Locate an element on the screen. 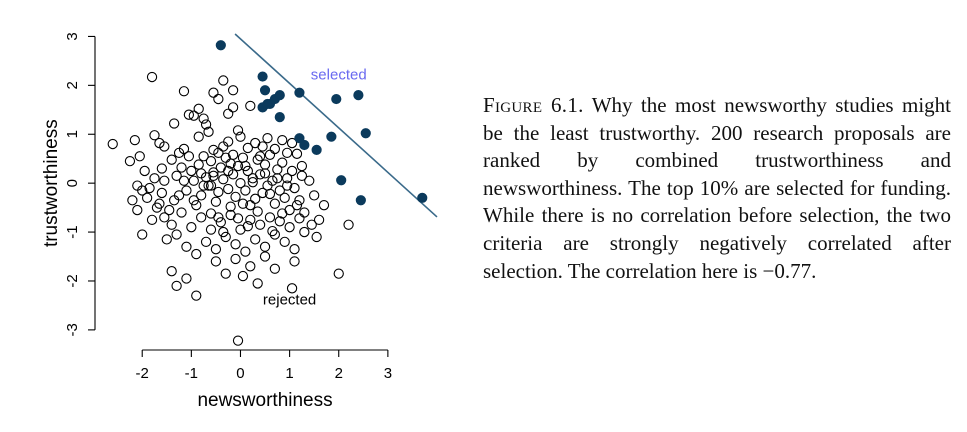  selection-line is located at coordinates (336, 125).